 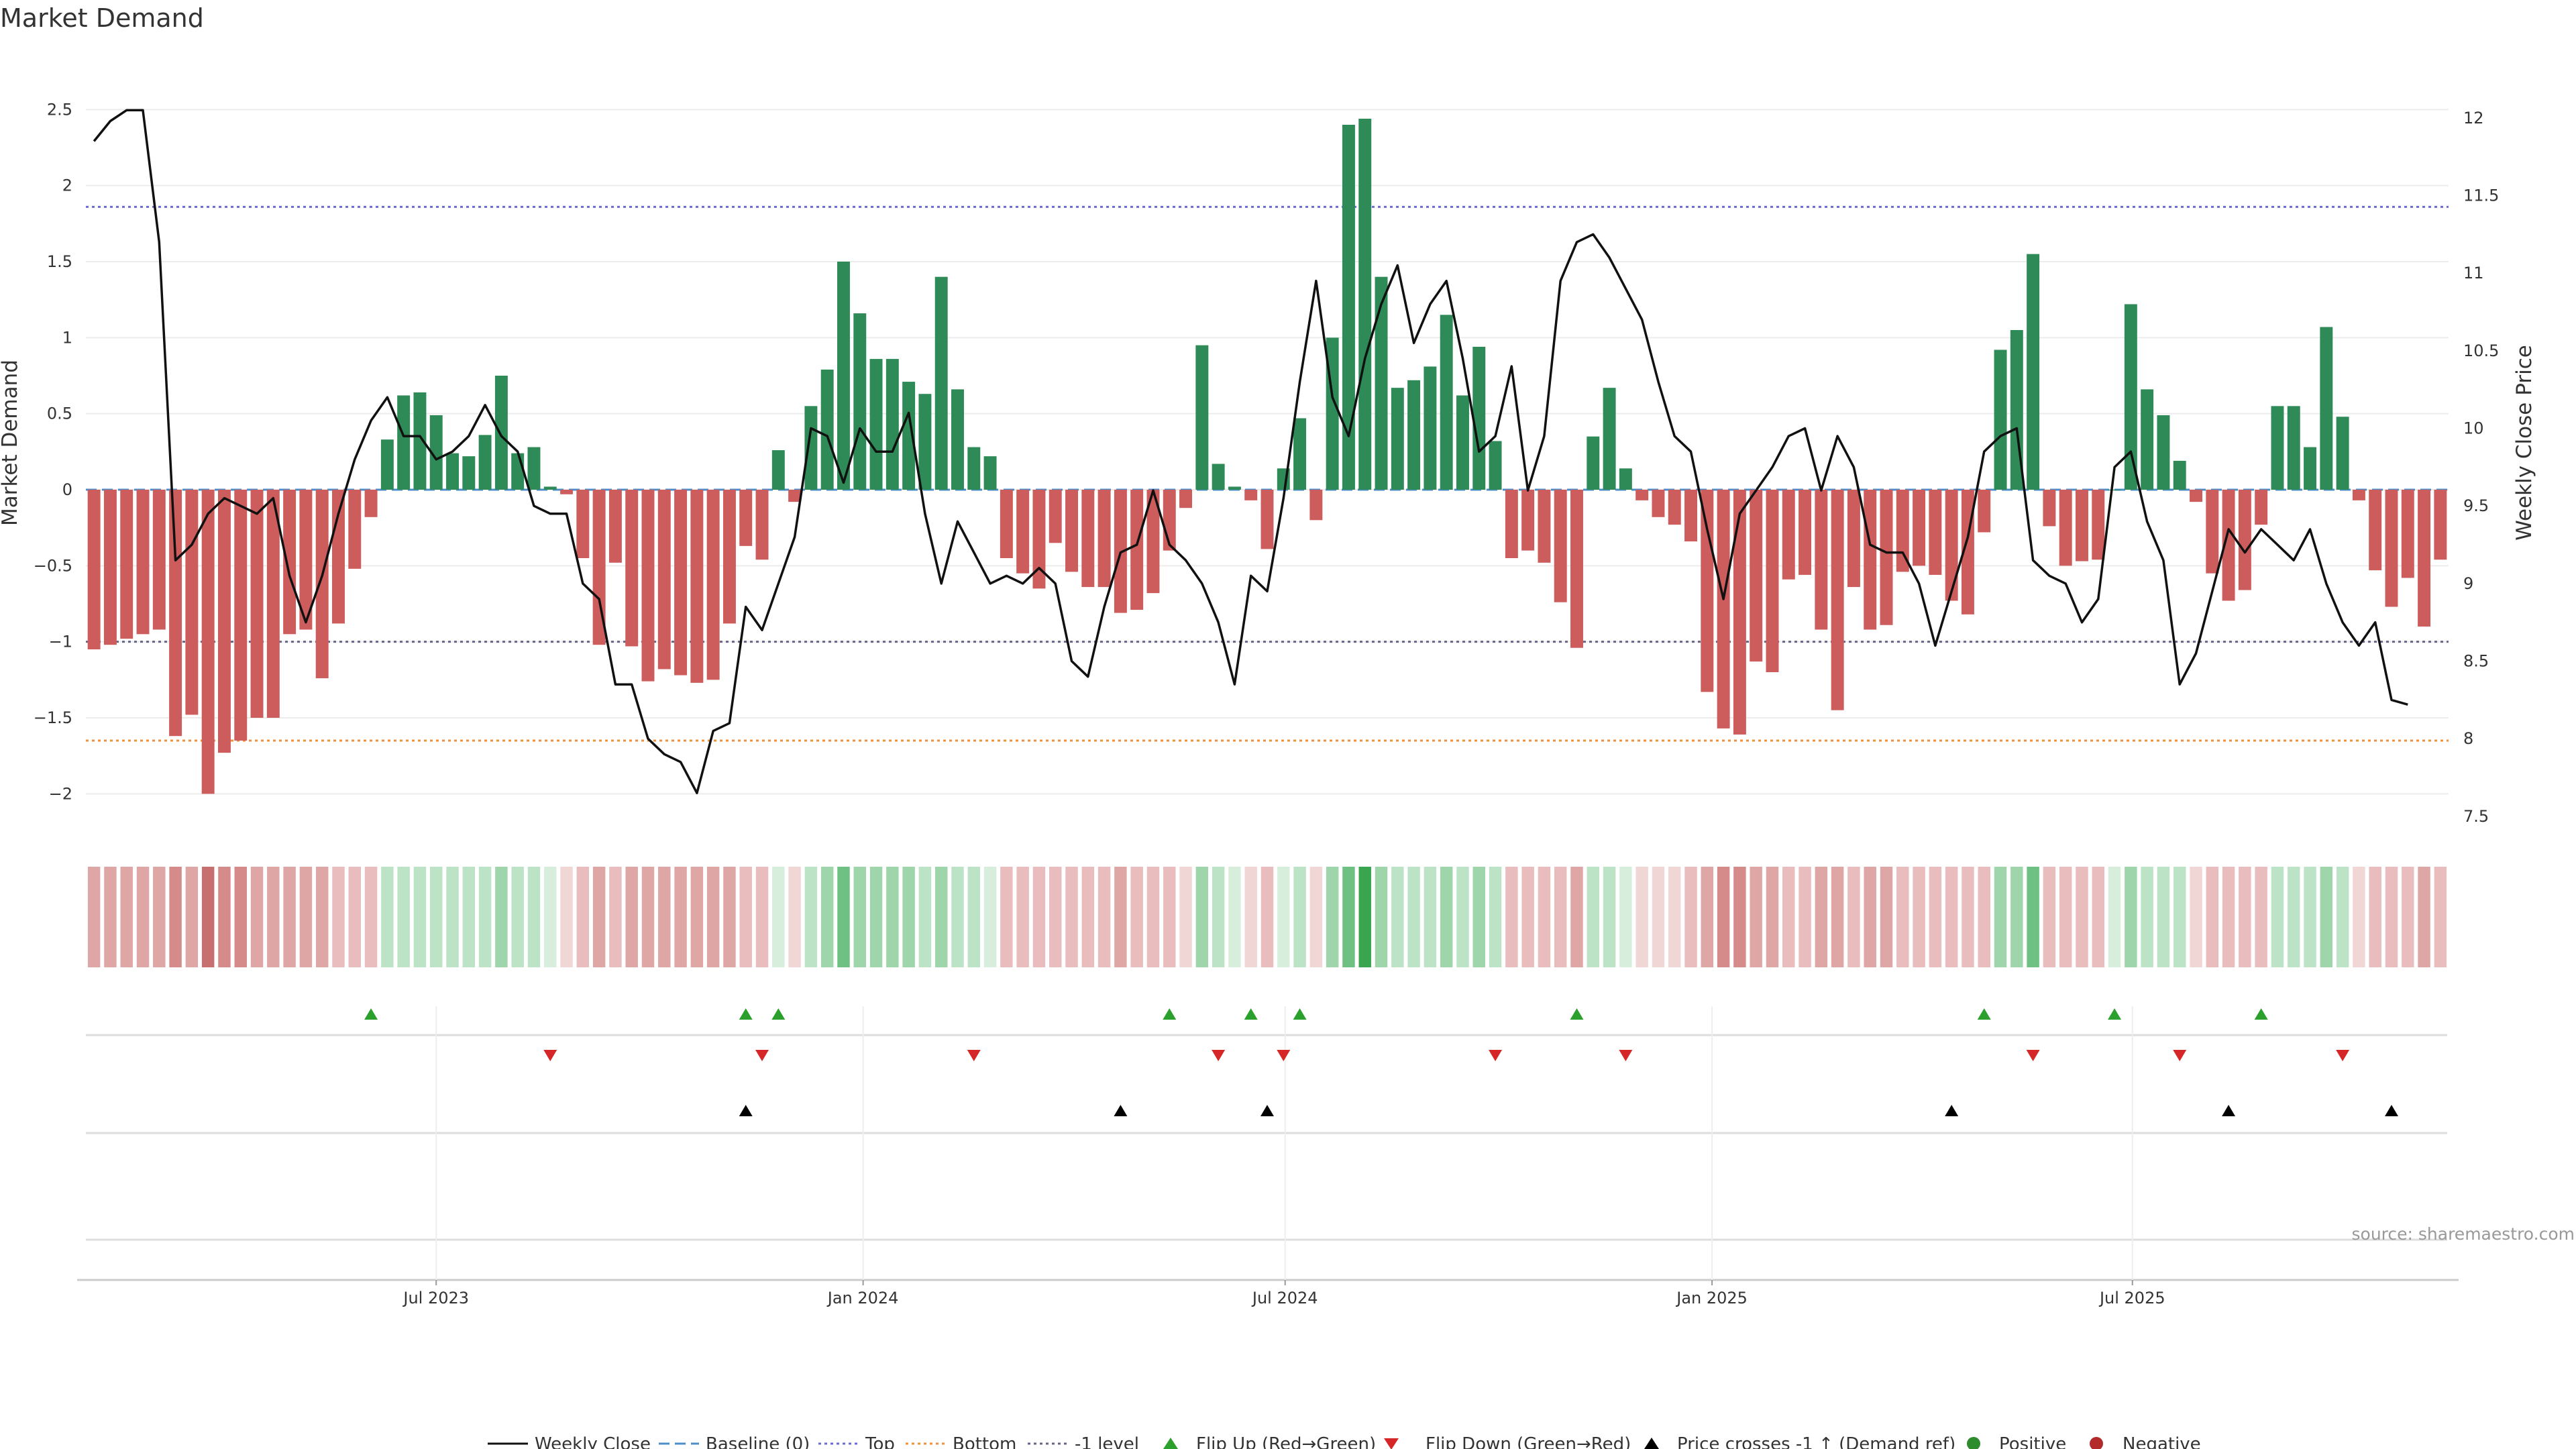 What do you see at coordinates (1267, 917) in the screenshot?
I see `demand-heat-strip` at bounding box center [1267, 917].